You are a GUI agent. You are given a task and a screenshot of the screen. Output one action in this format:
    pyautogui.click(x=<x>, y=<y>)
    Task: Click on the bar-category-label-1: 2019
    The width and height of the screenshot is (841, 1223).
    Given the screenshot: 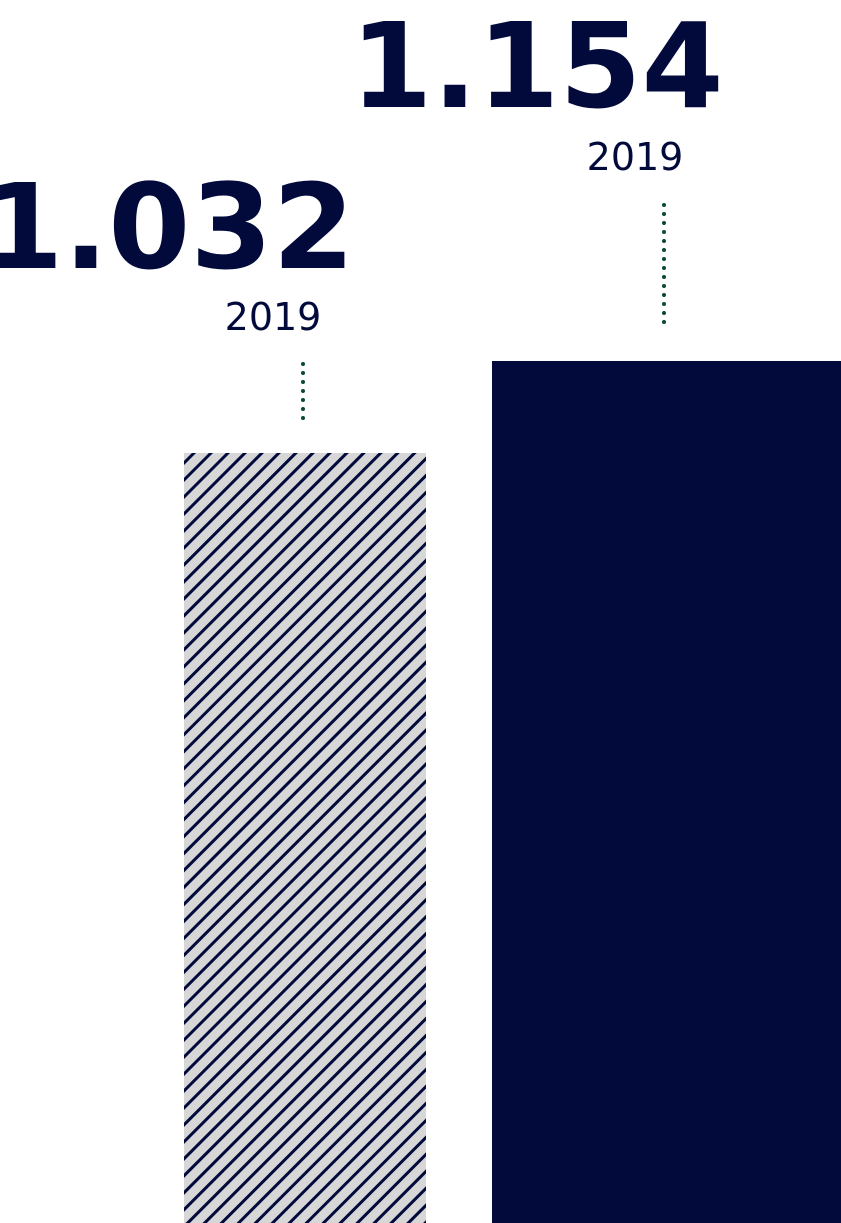 What is the action you would take?
    pyautogui.click(x=273, y=317)
    